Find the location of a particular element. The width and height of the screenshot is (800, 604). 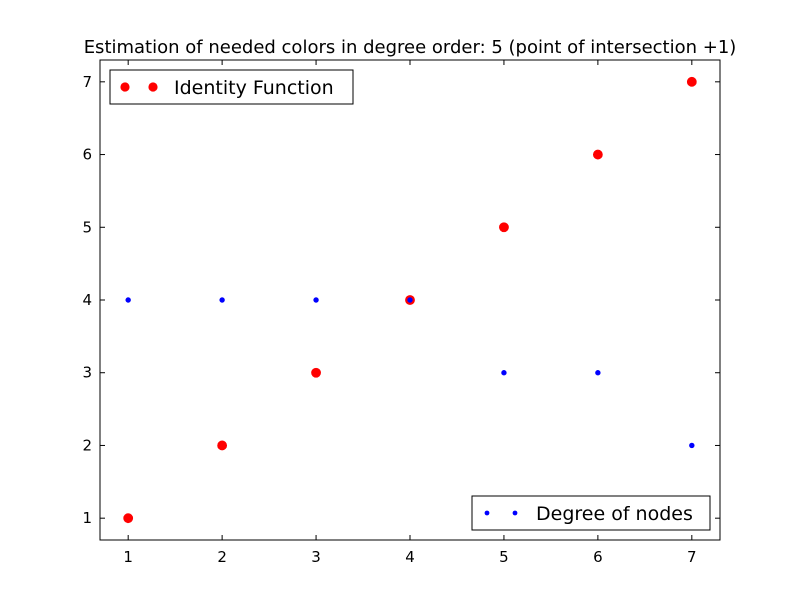

x-tick-label: 3 is located at coordinates (316, 557).